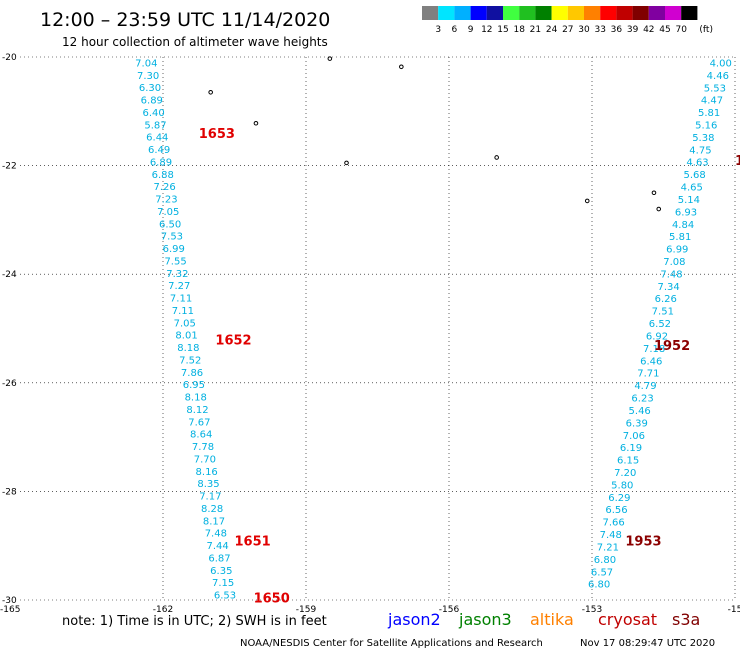 This screenshot has width=740, height=650. I want to click on swh-value-label: 6.80, so click(605, 560).